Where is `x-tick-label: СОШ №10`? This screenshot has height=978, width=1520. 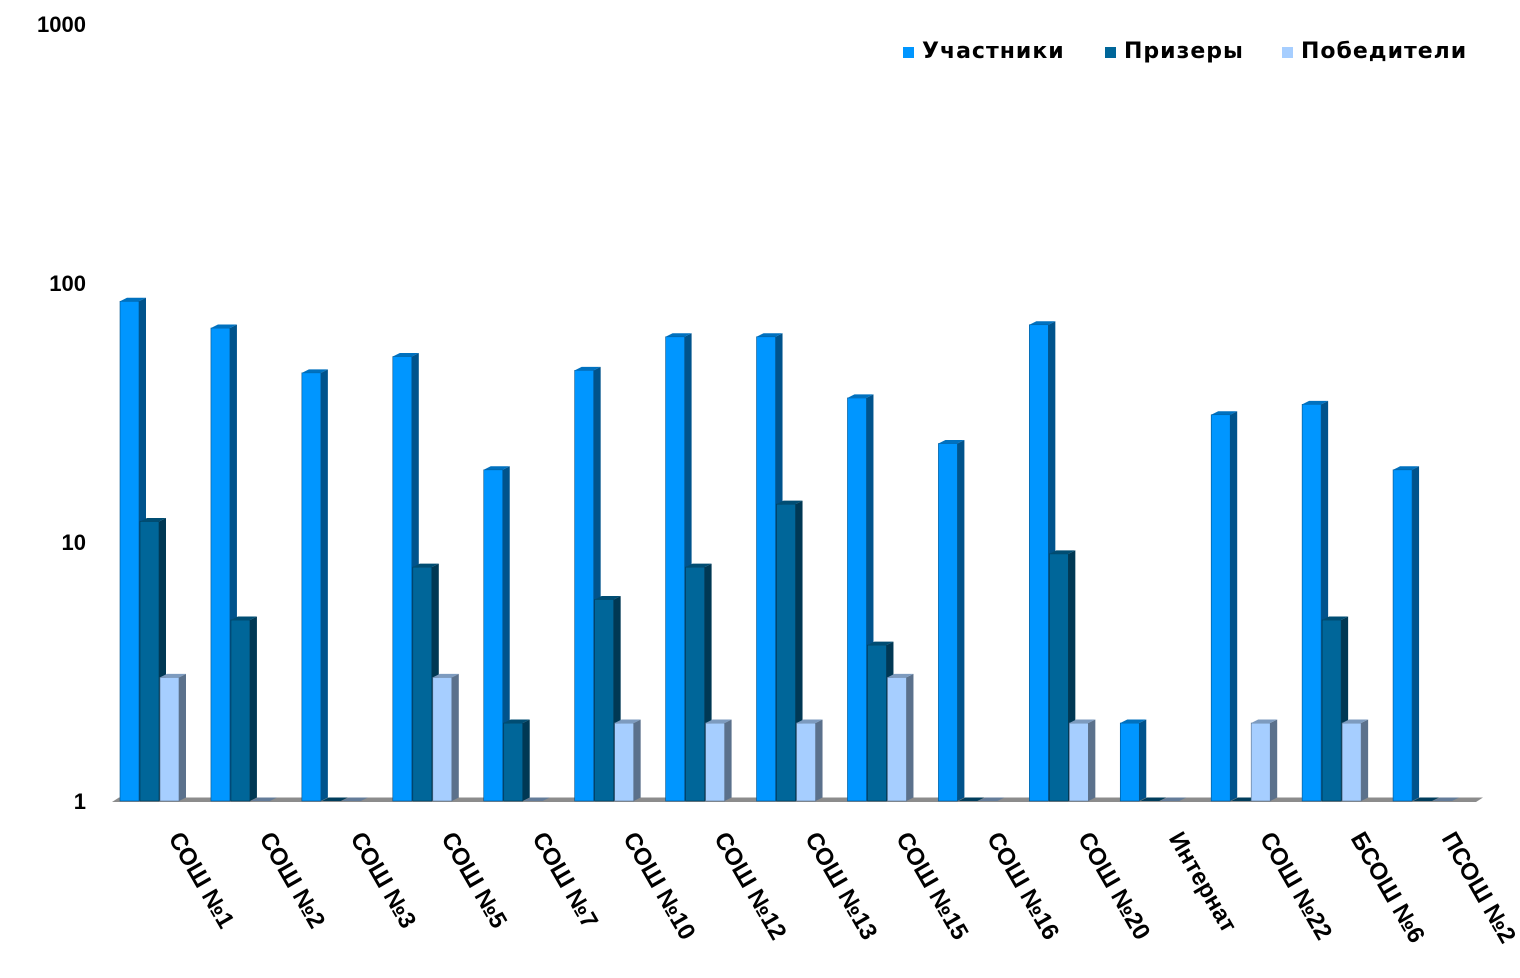 x-tick-label: СОШ №10 is located at coordinates (658, 886).